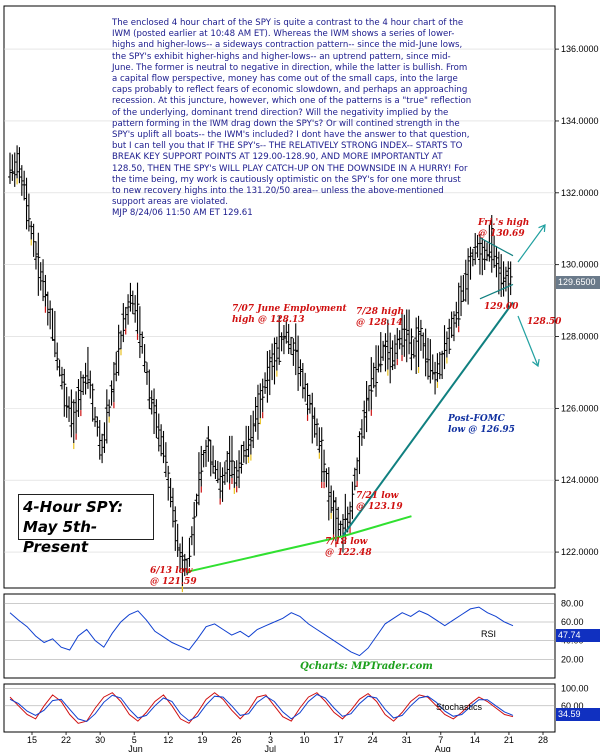 This screenshot has width=600, height=752. I want to click on teal-uptrend-line, so click(428, 419).